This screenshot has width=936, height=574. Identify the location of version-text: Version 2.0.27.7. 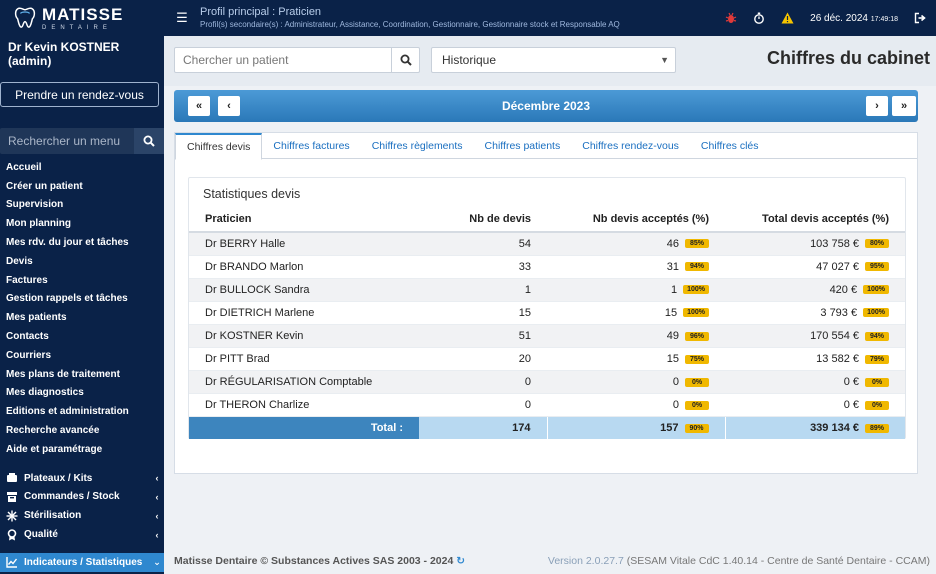
(585, 561).